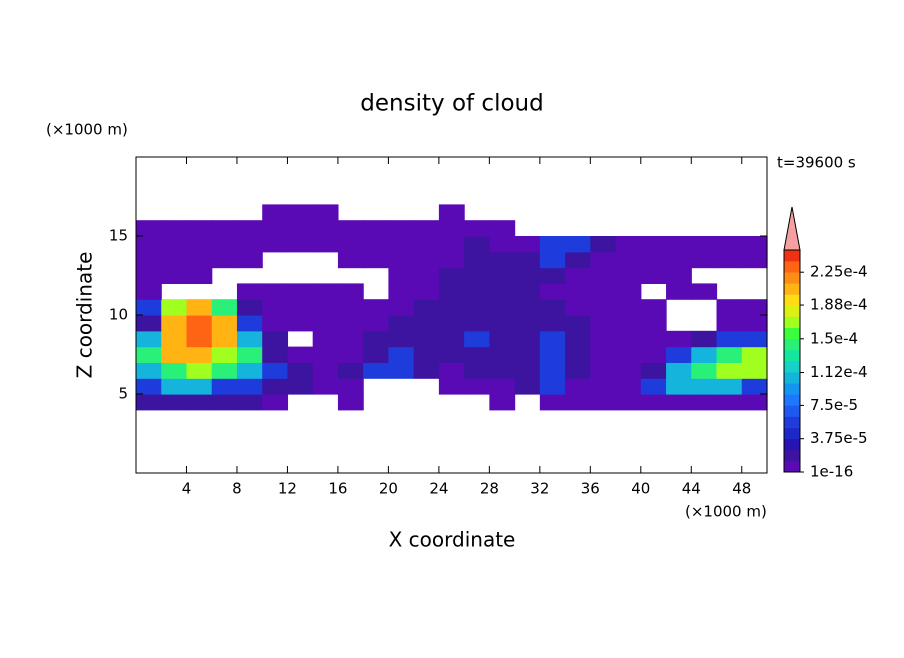  What do you see at coordinates (451, 104) in the screenshot?
I see `chart-title: density of cloud` at bounding box center [451, 104].